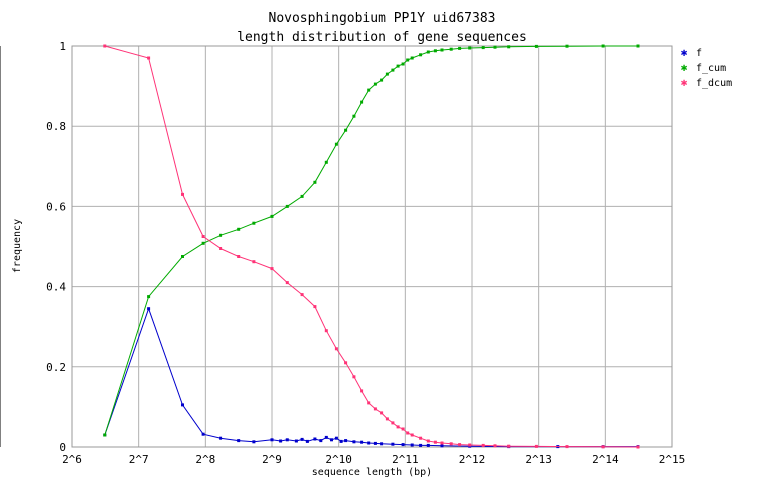 This screenshot has height=498, width=762. What do you see at coordinates (62, 447) in the screenshot?
I see `y-tick-label: 0` at bounding box center [62, 447].